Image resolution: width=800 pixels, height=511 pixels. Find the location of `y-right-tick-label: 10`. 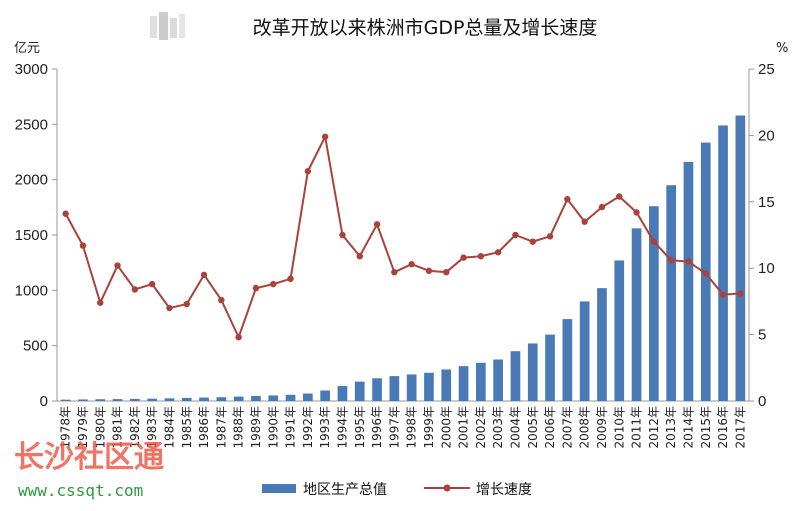

y-right-tick-label: 10 is located at coordinates (766, 268).